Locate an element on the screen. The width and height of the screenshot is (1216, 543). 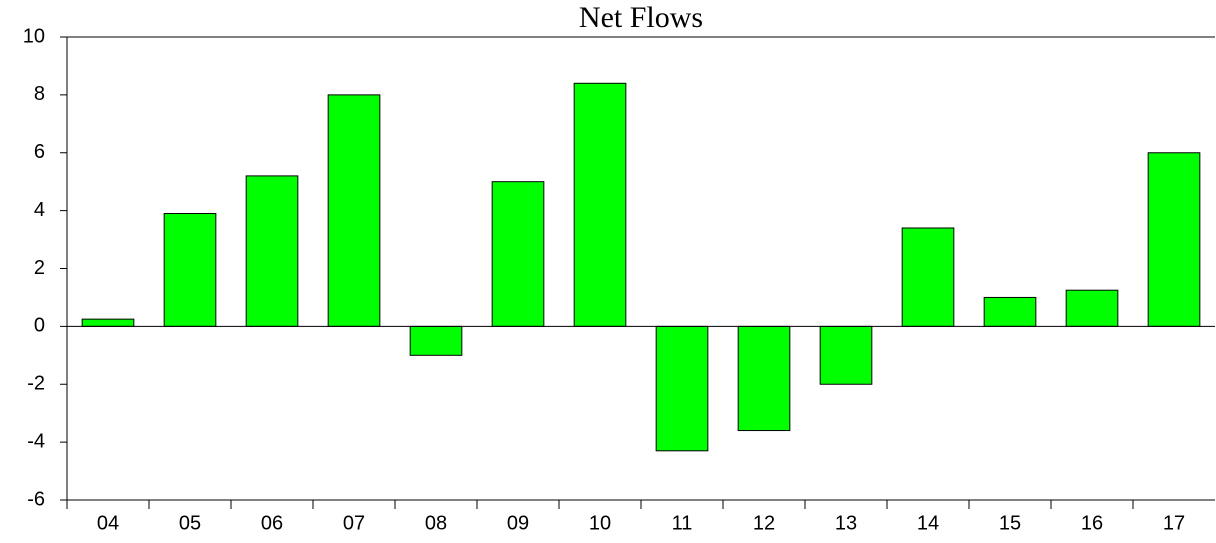
y-tick-label: 10 is located at coordinates (34, 36).